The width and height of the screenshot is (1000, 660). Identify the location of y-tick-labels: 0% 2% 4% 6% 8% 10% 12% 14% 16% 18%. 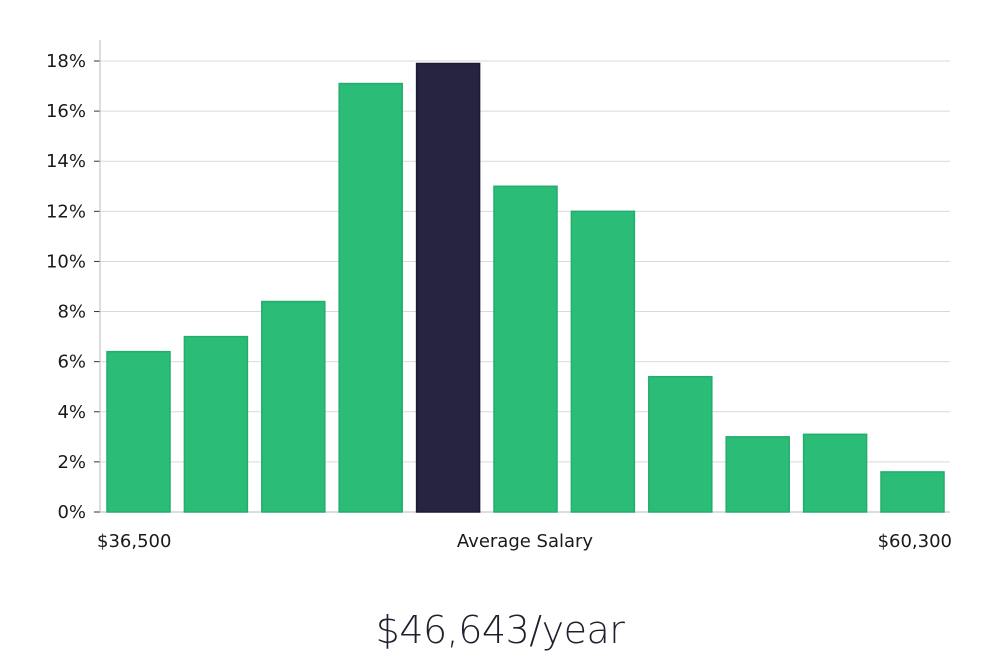
(66, 287).